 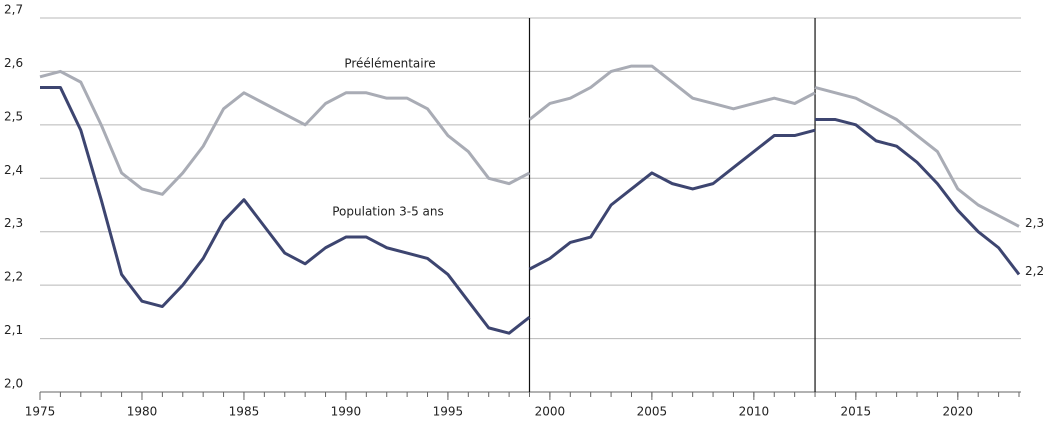 I want to click on y-tick-label: 2,0, so click(x=13, y=384).